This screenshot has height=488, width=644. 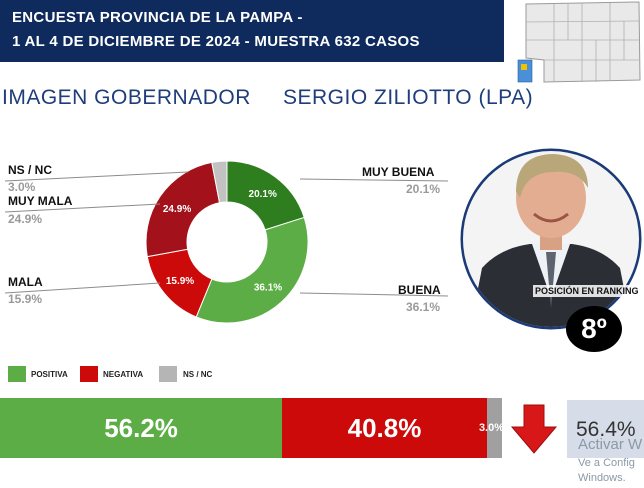 I want to click on down-arrow-icon, so click(x=534, y=429).